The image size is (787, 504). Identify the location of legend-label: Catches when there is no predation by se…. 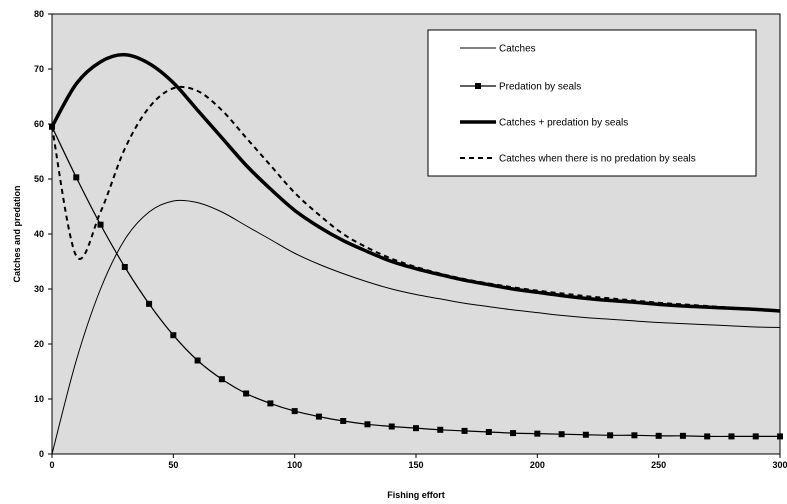
(597, 159).